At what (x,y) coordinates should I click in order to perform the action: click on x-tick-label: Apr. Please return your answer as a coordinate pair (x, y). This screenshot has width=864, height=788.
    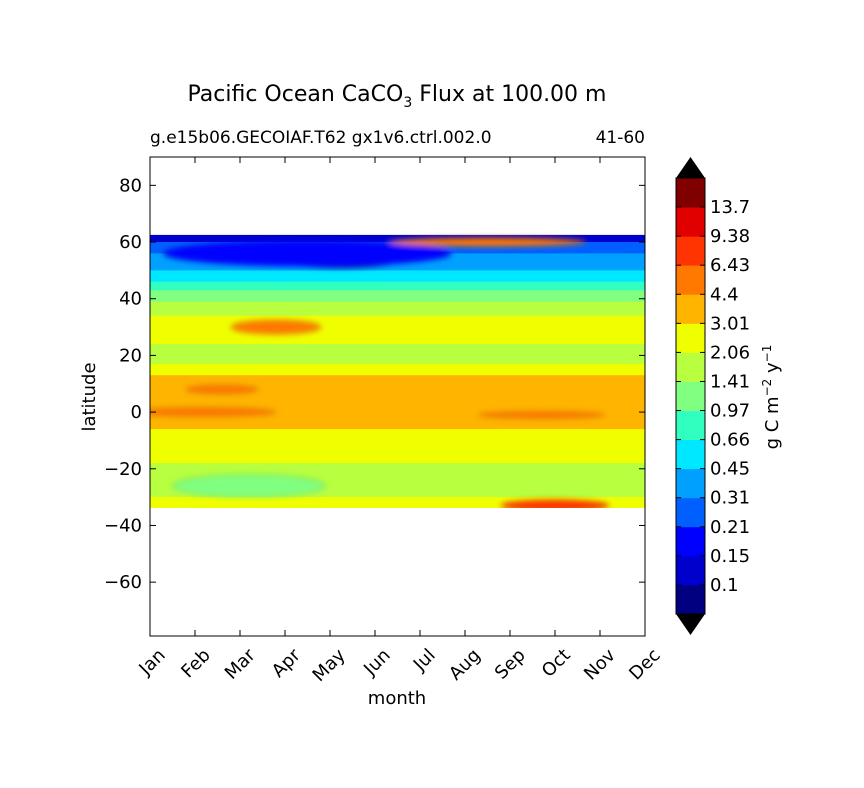
    Looking at the image, I should click on (286, 662).